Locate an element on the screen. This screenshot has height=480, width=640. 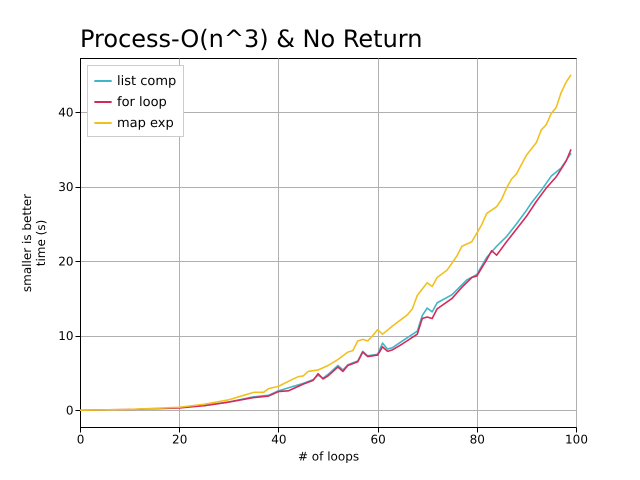
x-axis-title: # of loops is located at coordinates (329, 457).